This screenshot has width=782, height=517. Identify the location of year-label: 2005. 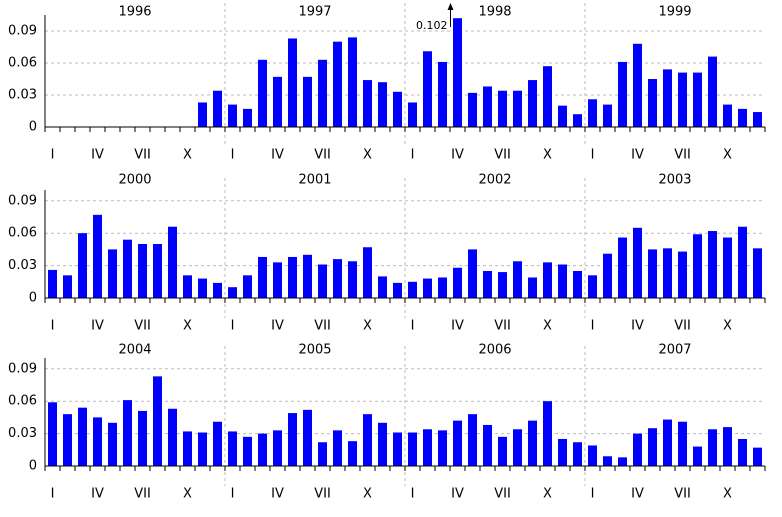
(314, 350).